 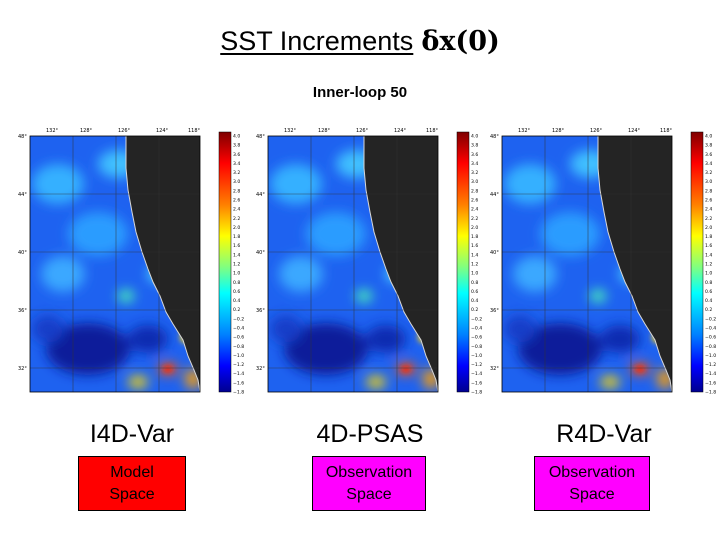 I want to click on method-label-i4dvar: I4D-Var, so click(x=132, y=434).